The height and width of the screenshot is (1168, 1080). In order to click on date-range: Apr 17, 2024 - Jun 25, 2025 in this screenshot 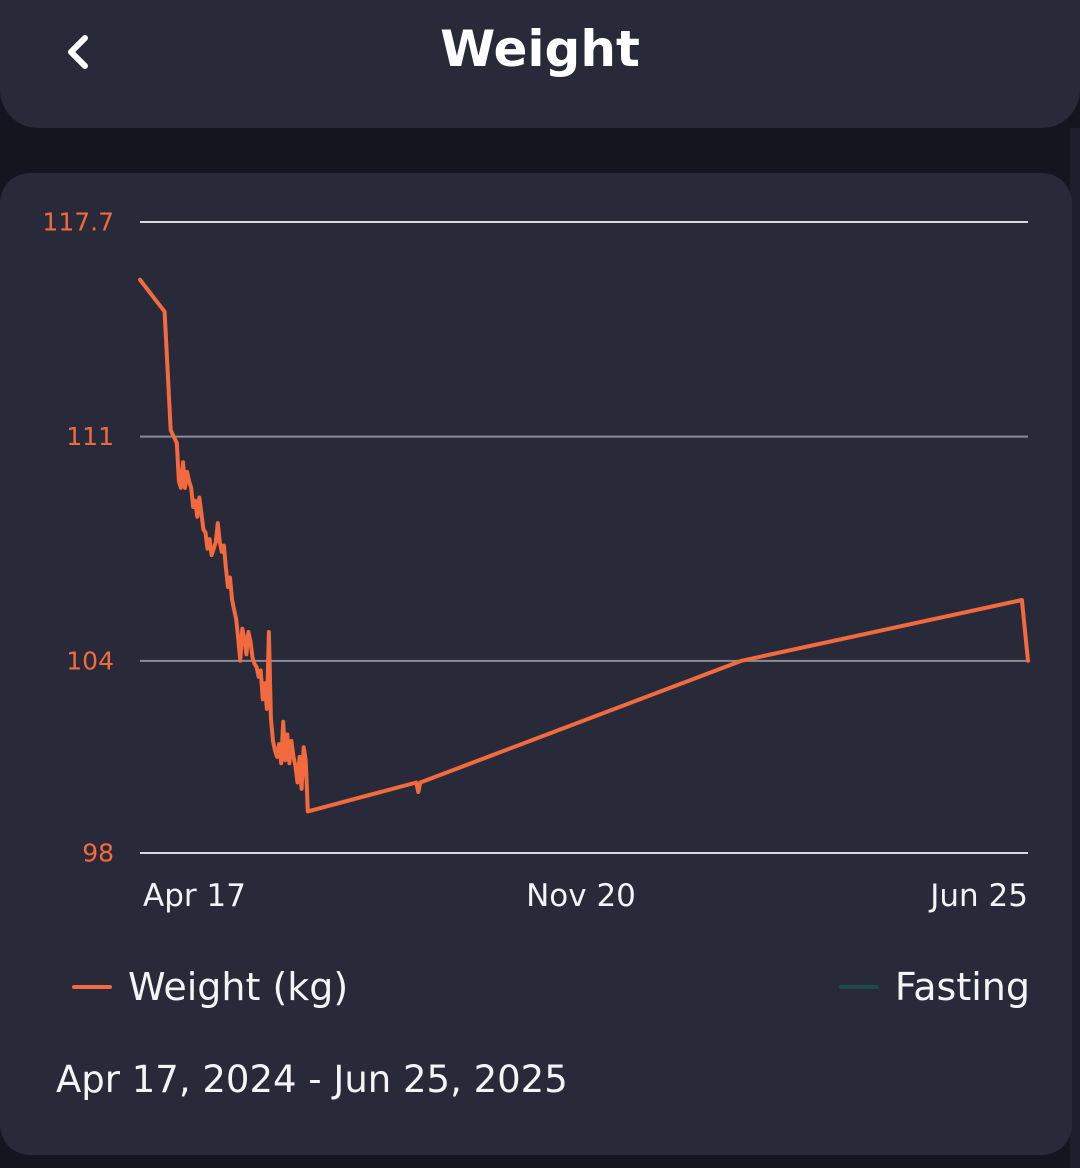, I will do `click(312, 1079)`.